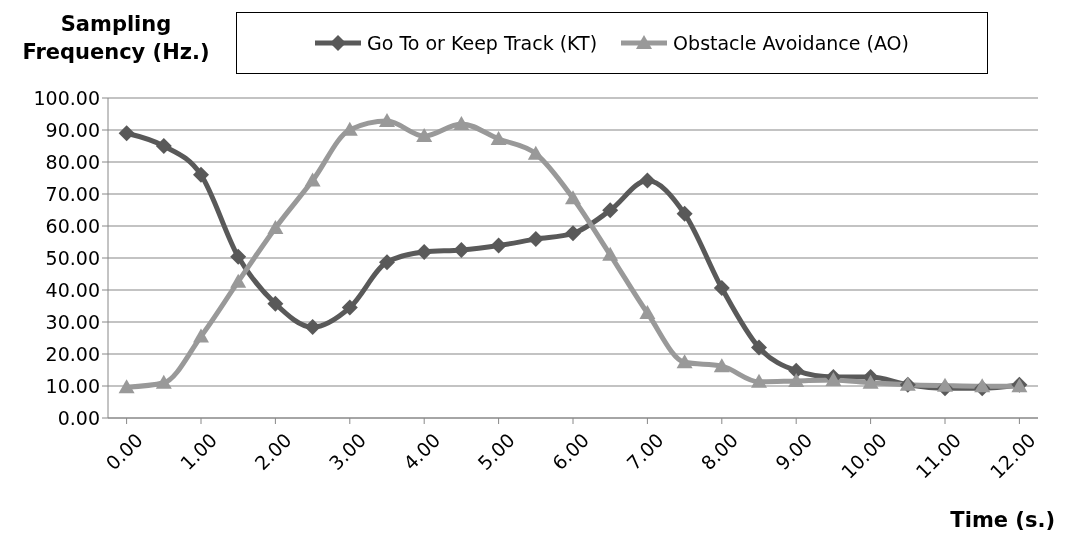 The height and width of the screenshot is (550, 1067). Describe the element at coordinates (72, 353) in the screenshot. I see `y-tick-label: 20.00` at that location.